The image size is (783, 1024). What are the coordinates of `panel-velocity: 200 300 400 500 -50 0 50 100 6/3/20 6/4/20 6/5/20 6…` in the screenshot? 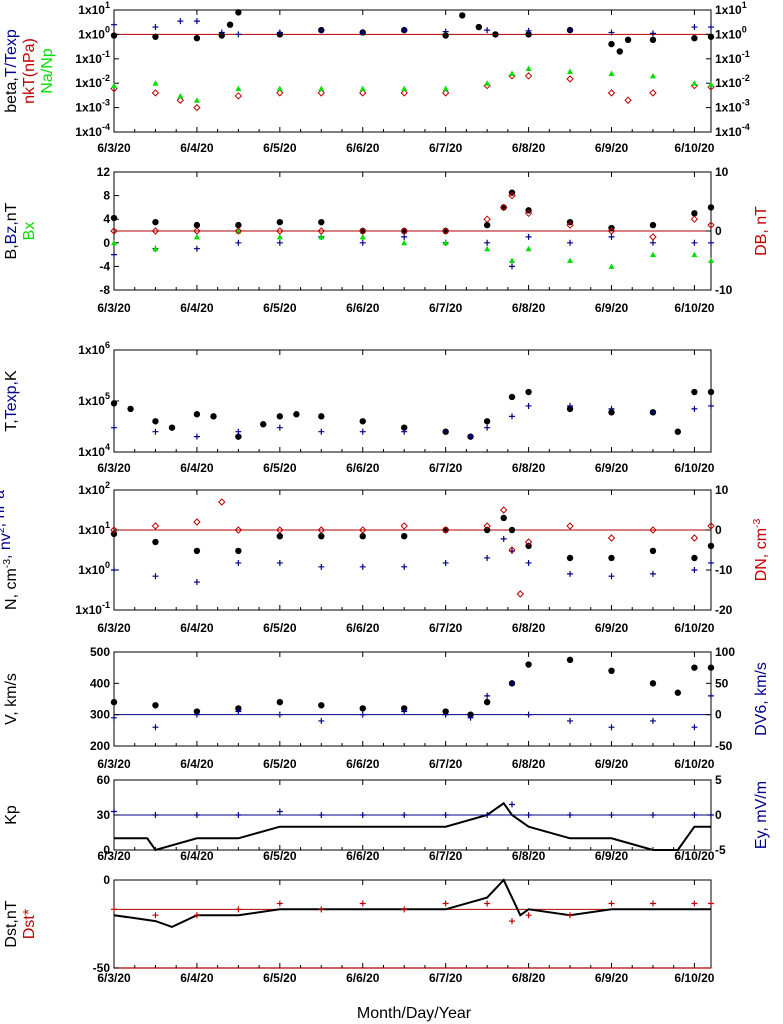 It's located at (386, 708).